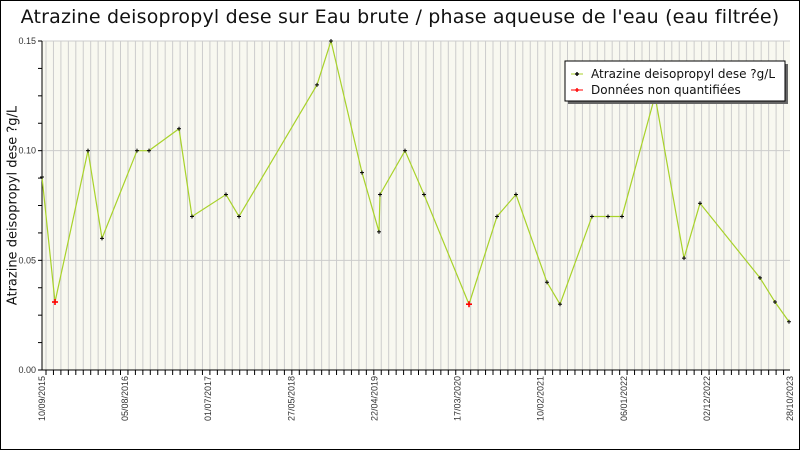 This screenshot has width=800, height=450. What do you see at coordinates (125, 398) in the screenshot?
I see `x-tick-label: 05/08/2016` at bounding box center [125, 398].